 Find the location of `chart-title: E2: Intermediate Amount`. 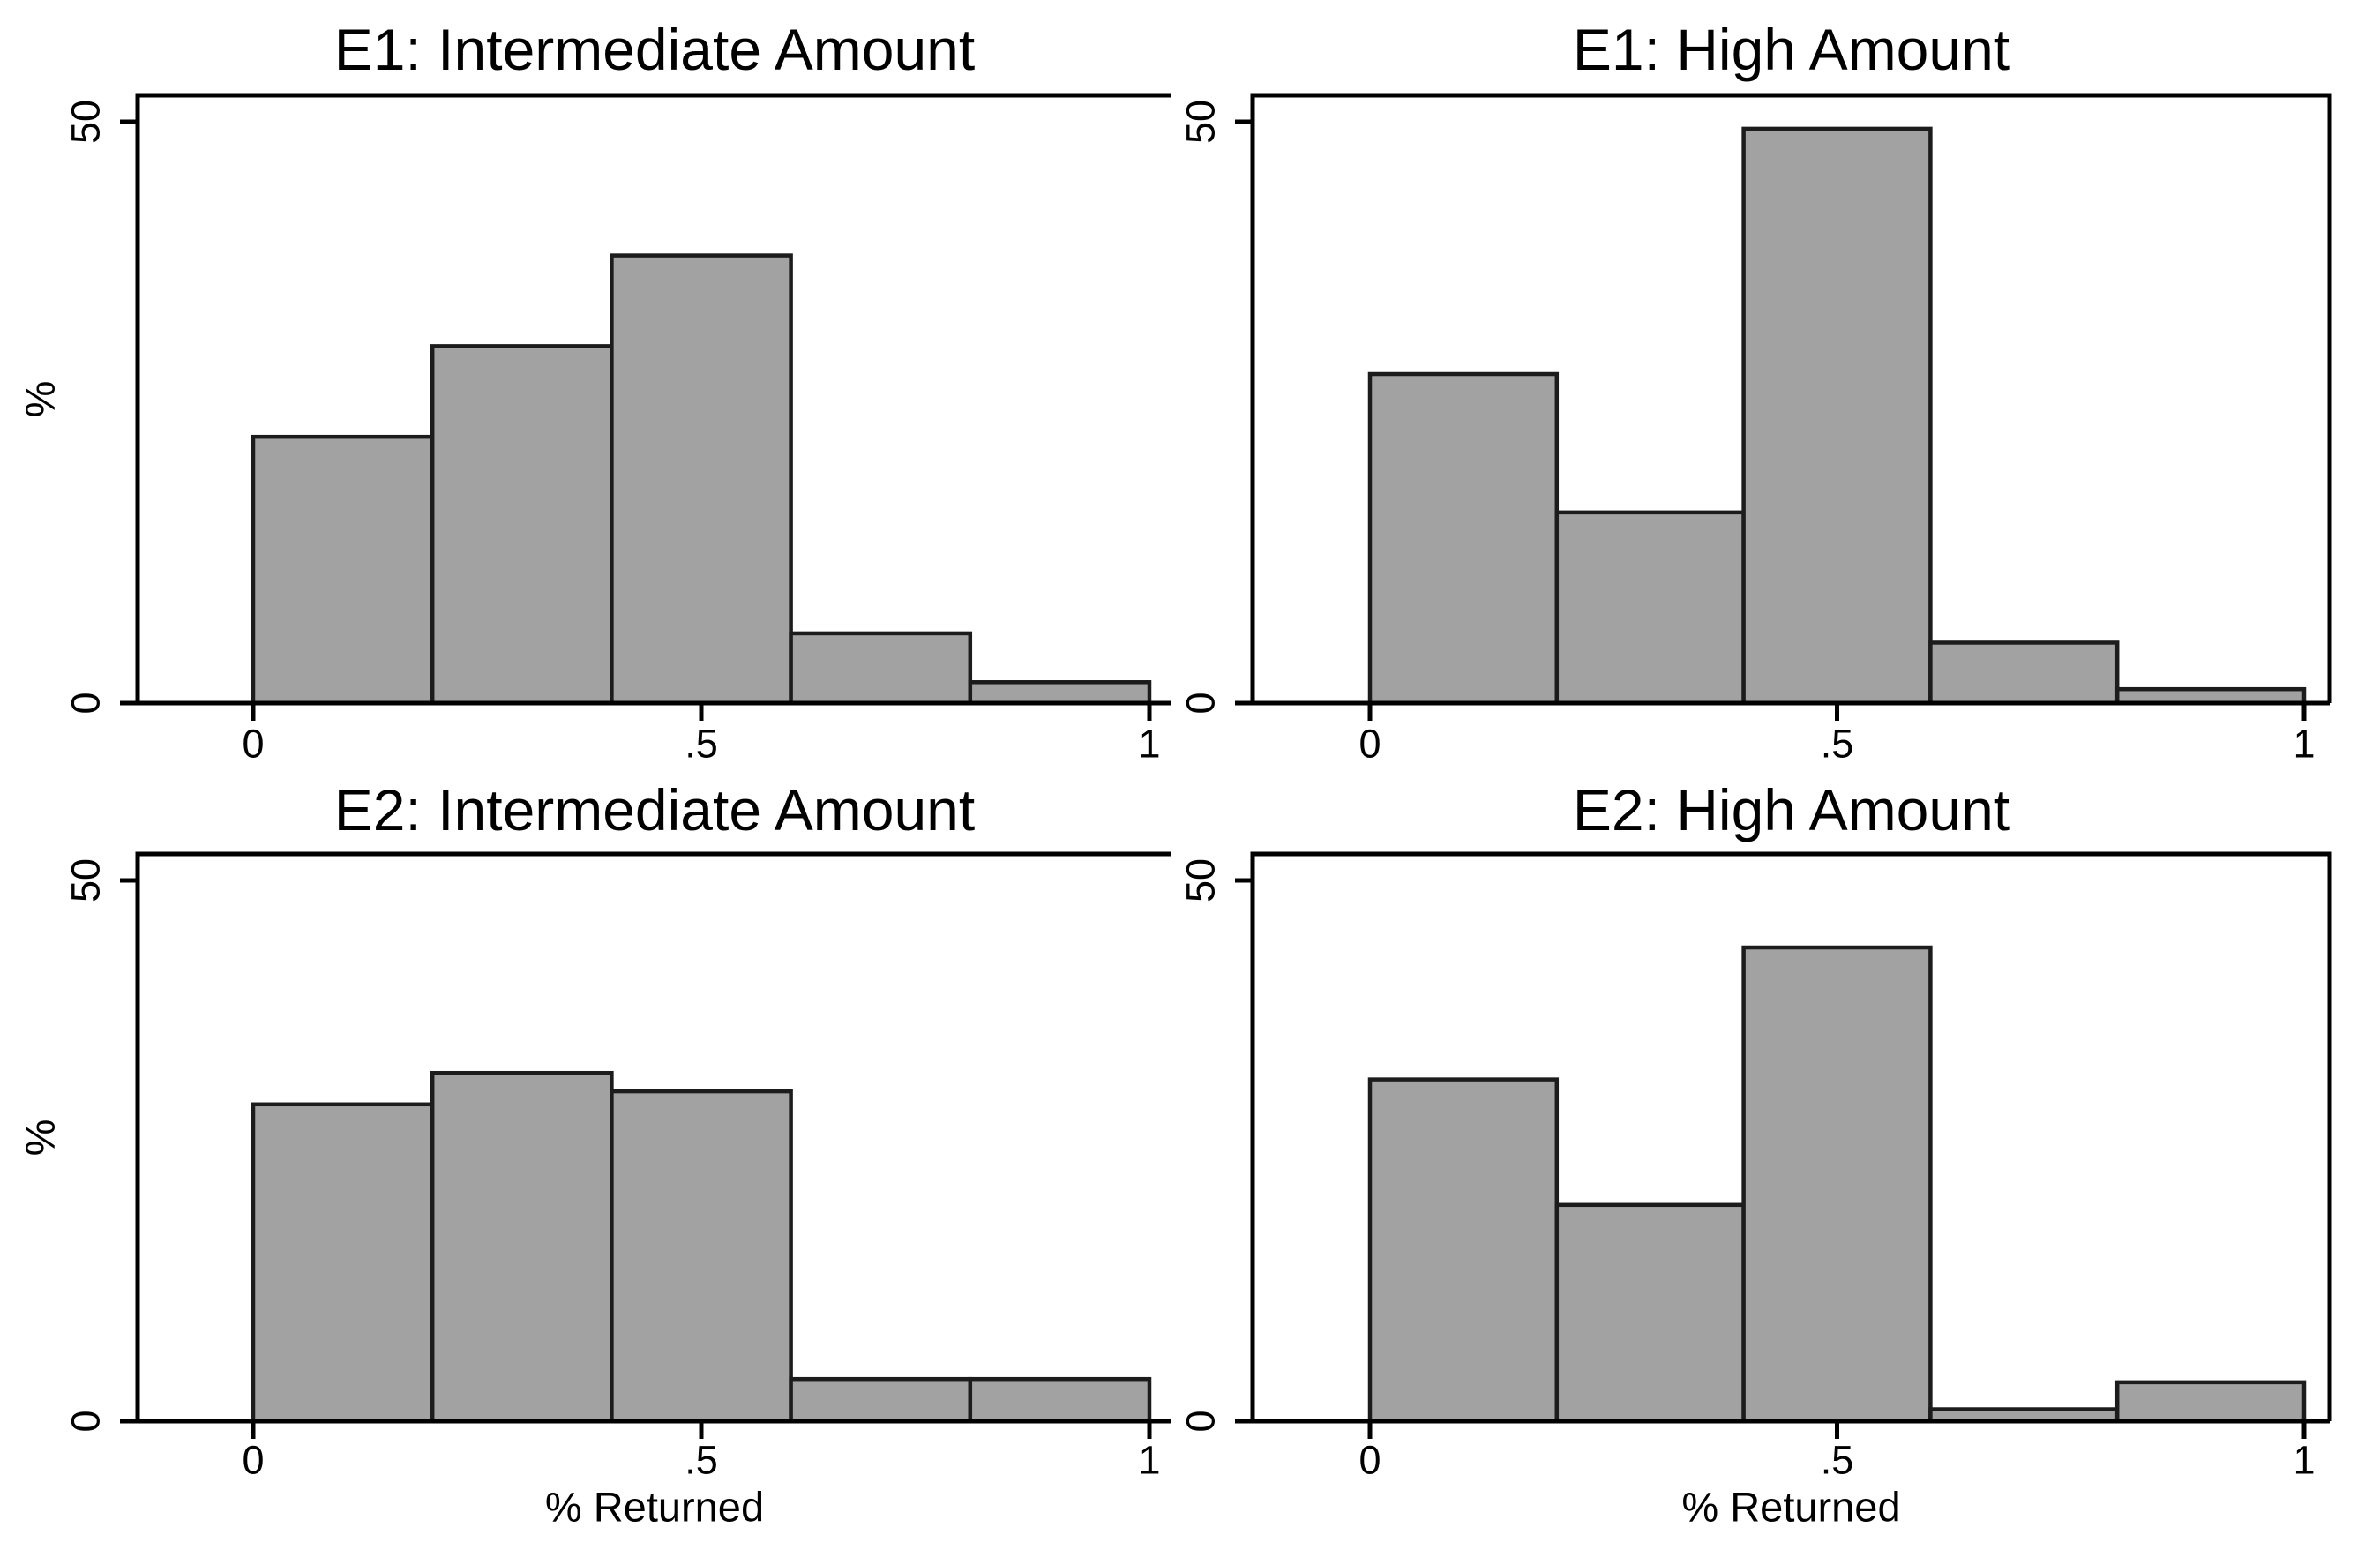

chart-title: E2: Intermediate Amount is located at coordinates (654, 809).